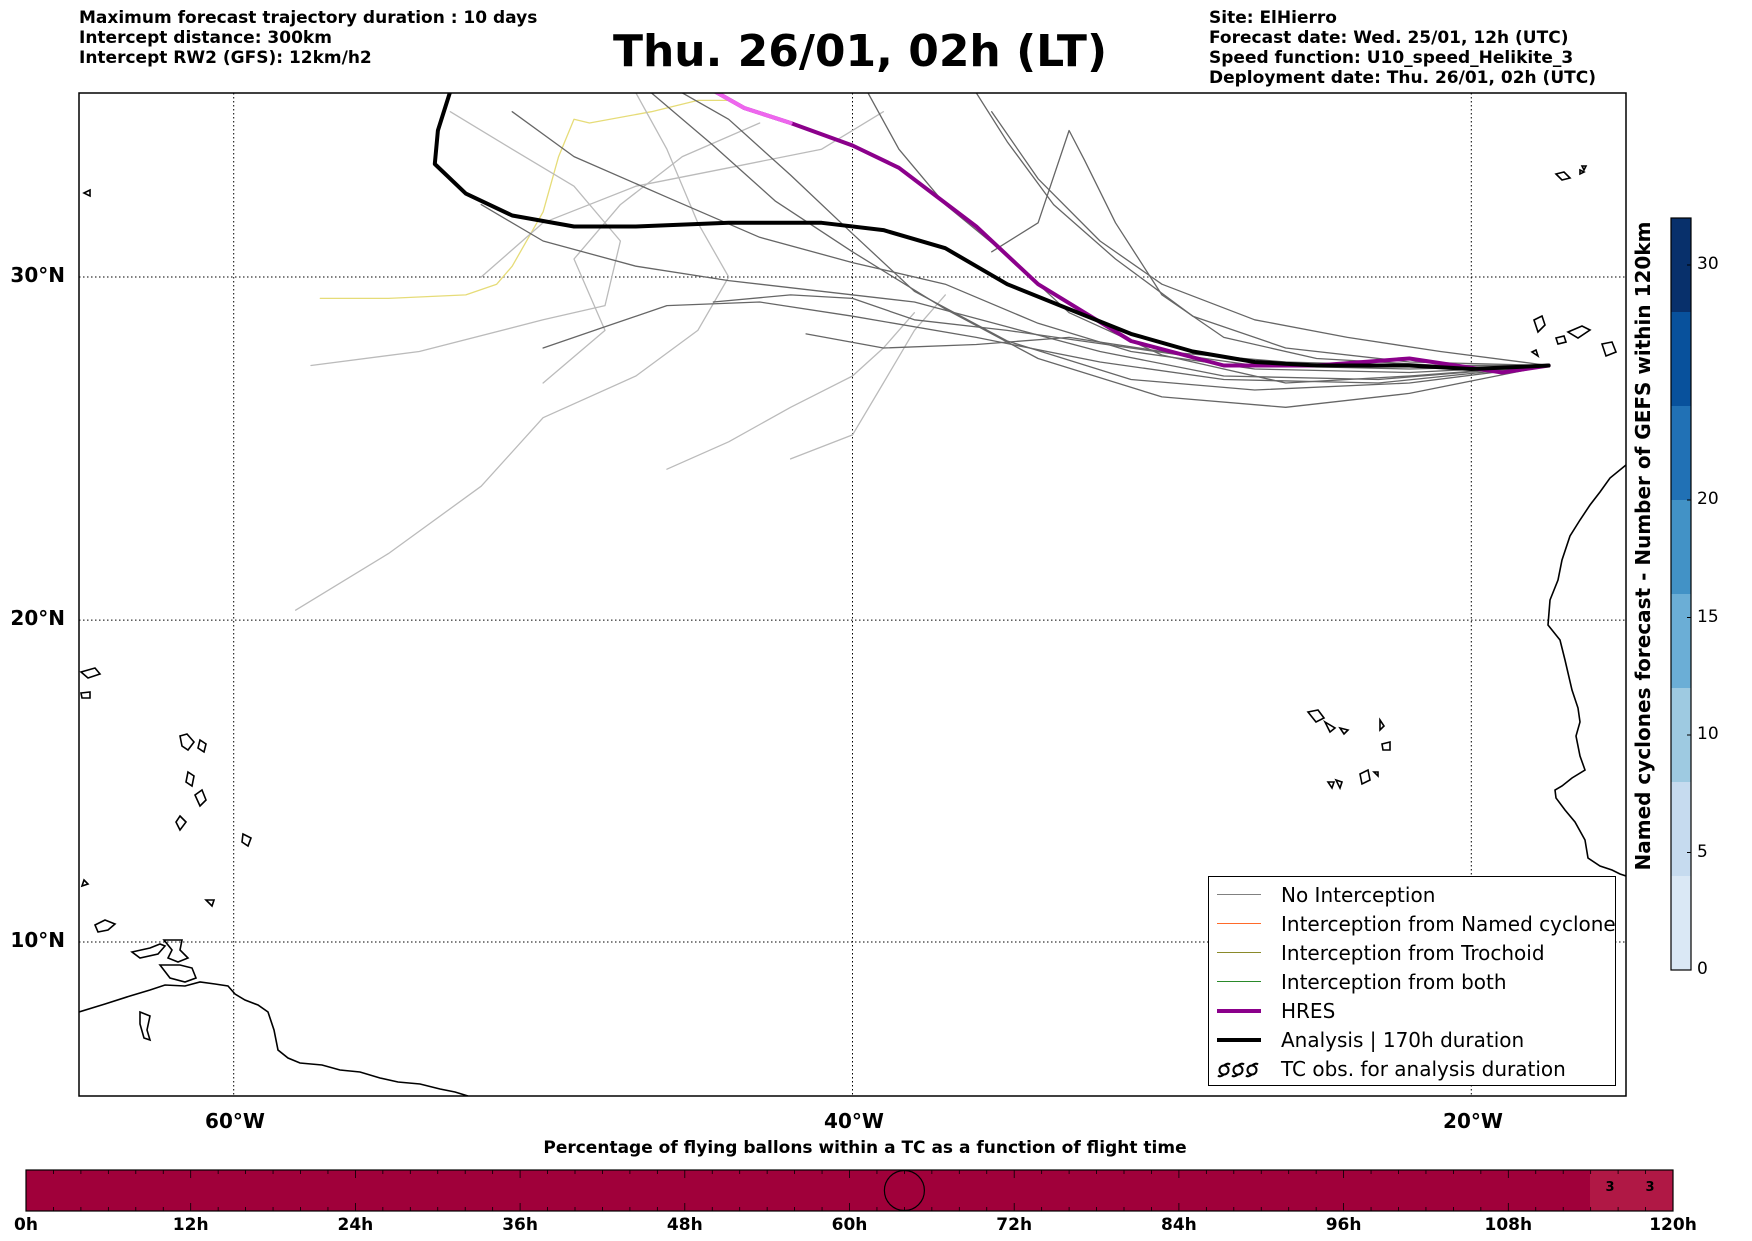 The image size is (1752, 1241). Describe the element at coordinates (37, 618) in the screenshot. I see `lat-label-20n: 20°N` at that location.